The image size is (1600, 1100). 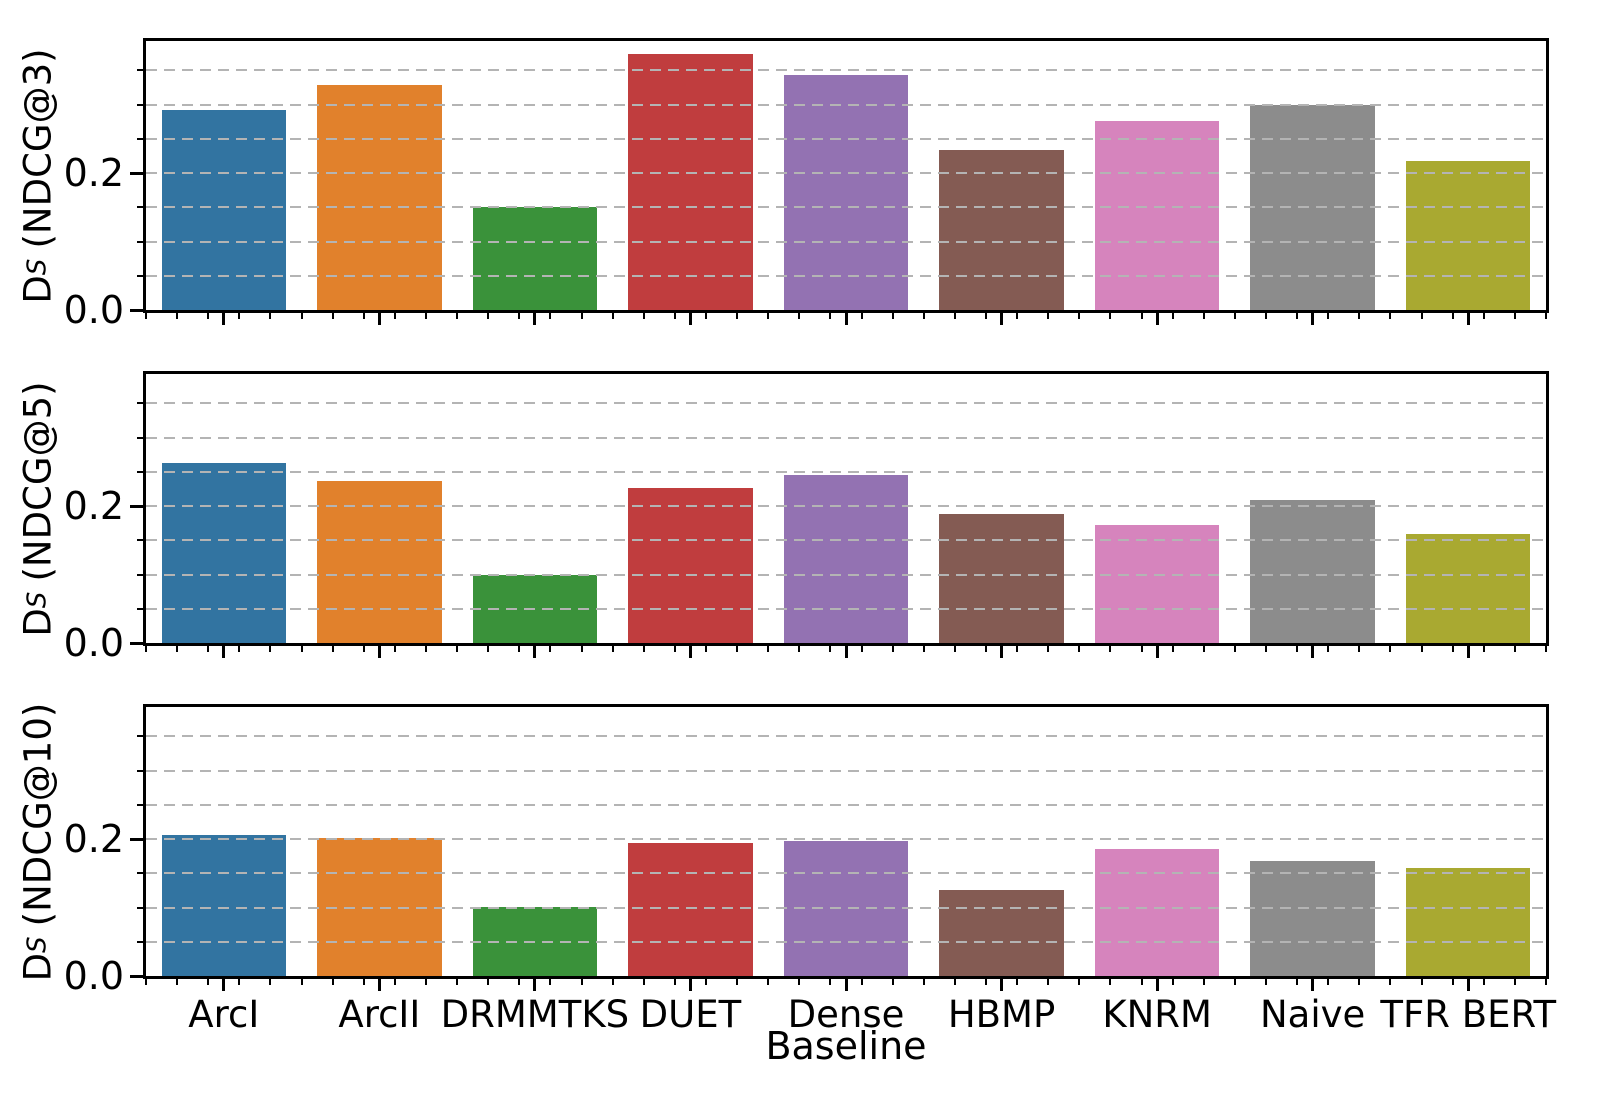 I want to click on x-tick-label-tfr-bert: TFR BERT, so click(x=1468, y=1014).